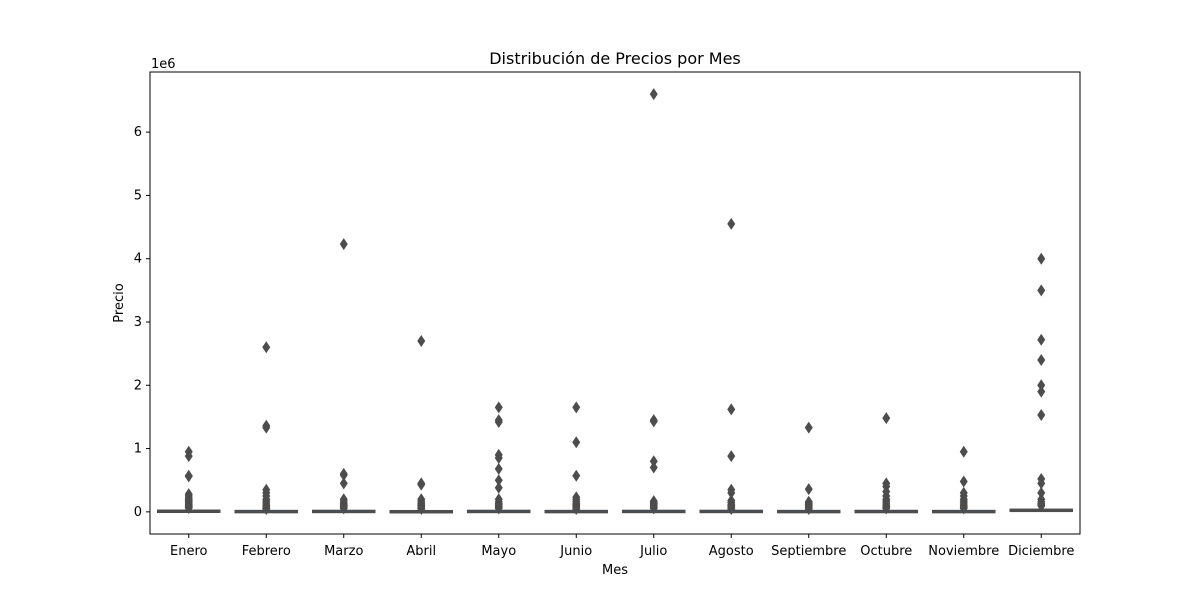  I want to click on y-tick-label: 6, so click(138, 132).